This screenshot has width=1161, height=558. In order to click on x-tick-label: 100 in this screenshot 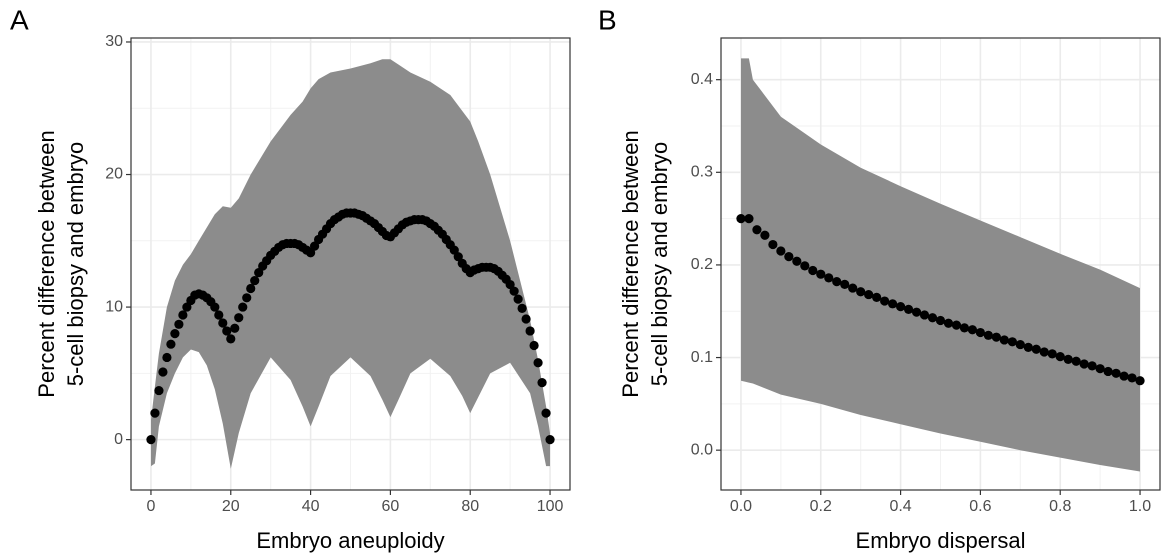, I will do `click(550, 506)`.